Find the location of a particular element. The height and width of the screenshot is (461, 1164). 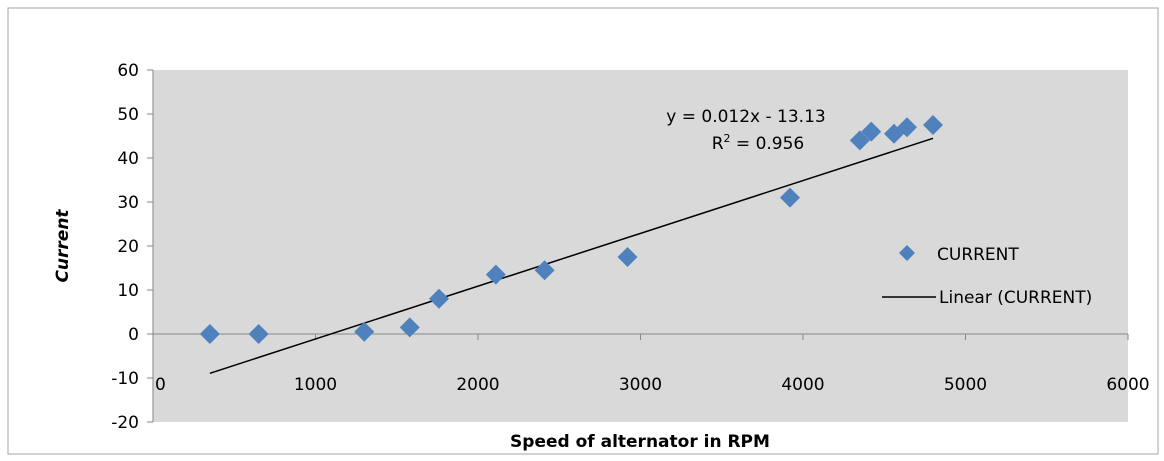

x-tick-label: 5000 is located at coordinates (965, 385).